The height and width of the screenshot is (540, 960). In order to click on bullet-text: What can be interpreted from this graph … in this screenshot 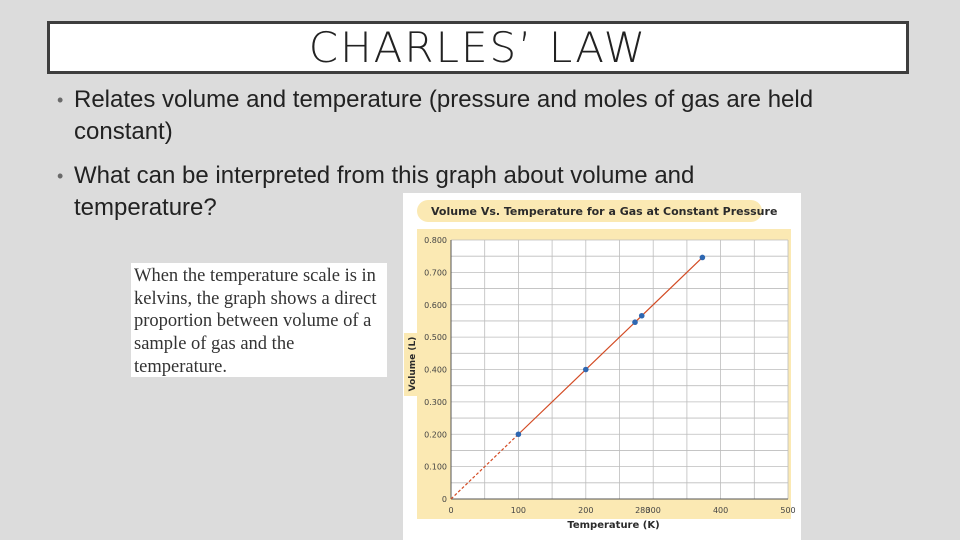, I will do `click(384, 191)`.